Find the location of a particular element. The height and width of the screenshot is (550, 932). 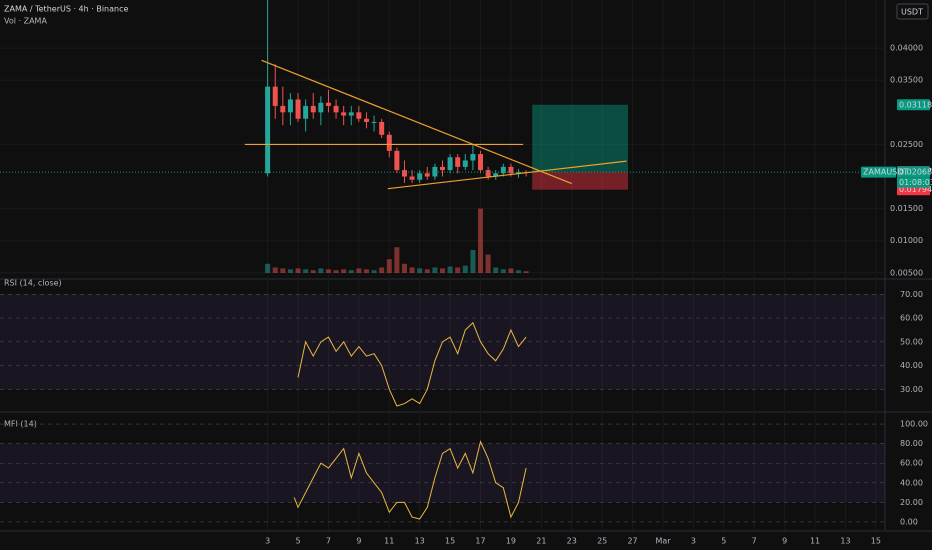

currency-button is located at coordinates (912, 11).